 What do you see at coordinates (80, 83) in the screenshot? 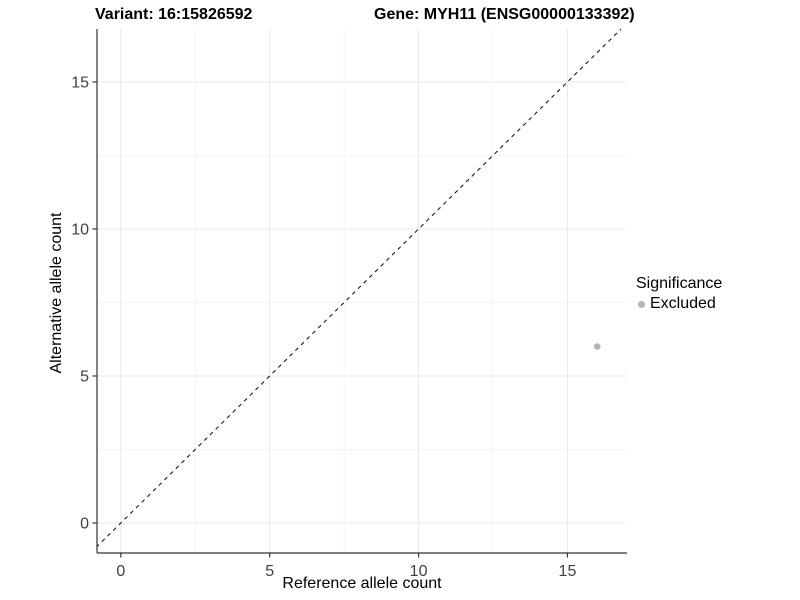
I see `y-tick-label: 15` at bounding box center [80, 83].